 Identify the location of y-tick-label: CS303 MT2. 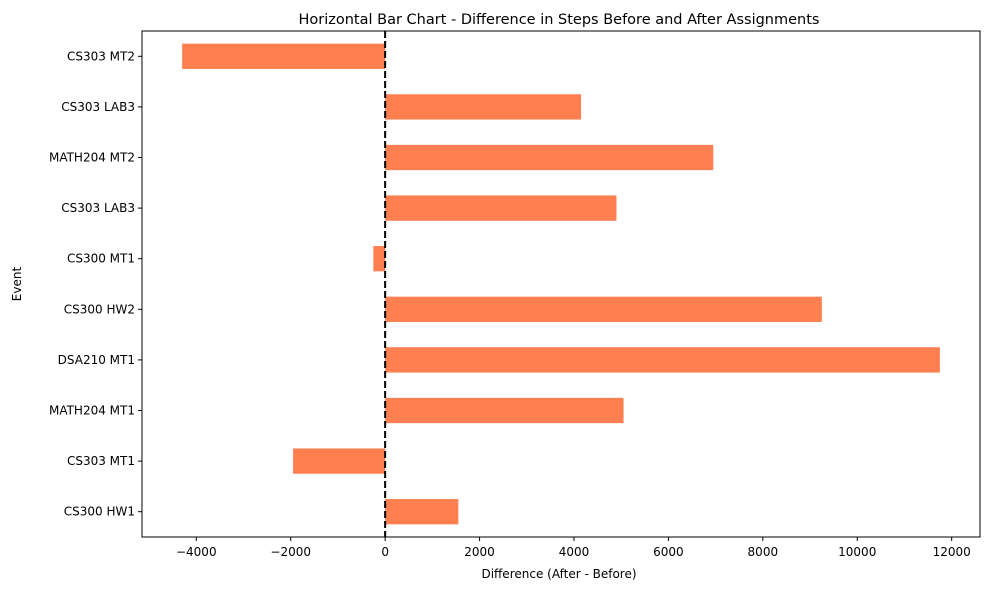
(101, 56).